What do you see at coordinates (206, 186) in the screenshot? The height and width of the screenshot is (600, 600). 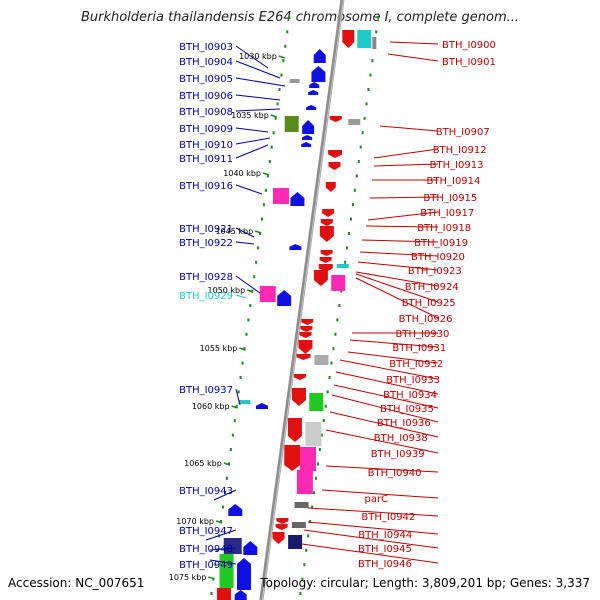 I see `left-gene-label: BTH_I0916` at bounding box center [206, 186].